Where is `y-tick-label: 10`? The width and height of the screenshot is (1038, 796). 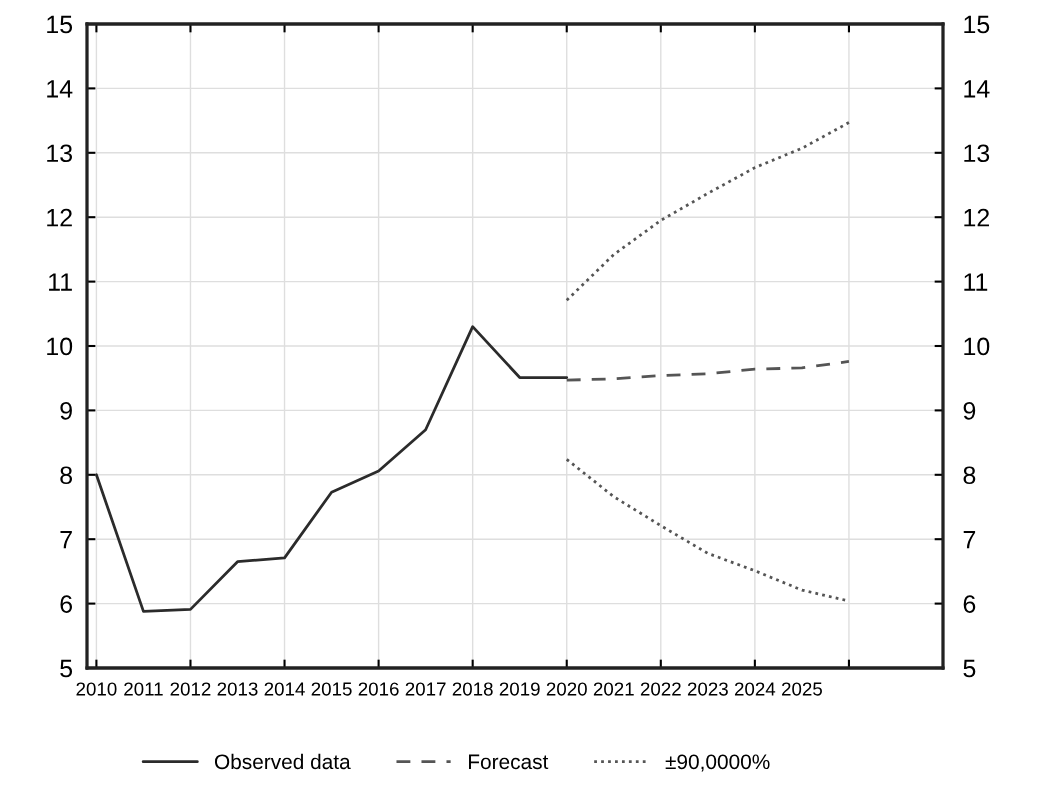 y-tick-label: 10 is located at coordinates (60, 346).